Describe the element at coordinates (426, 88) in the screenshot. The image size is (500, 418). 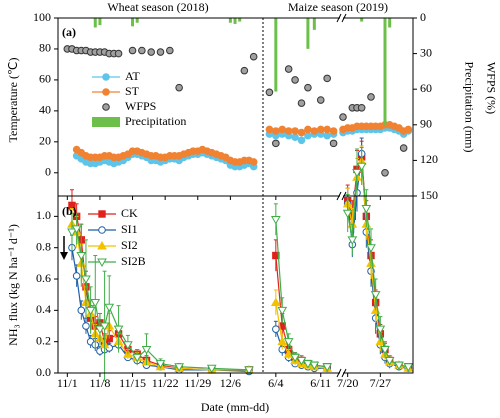
I see `y2-tick-label: 60` at that location.